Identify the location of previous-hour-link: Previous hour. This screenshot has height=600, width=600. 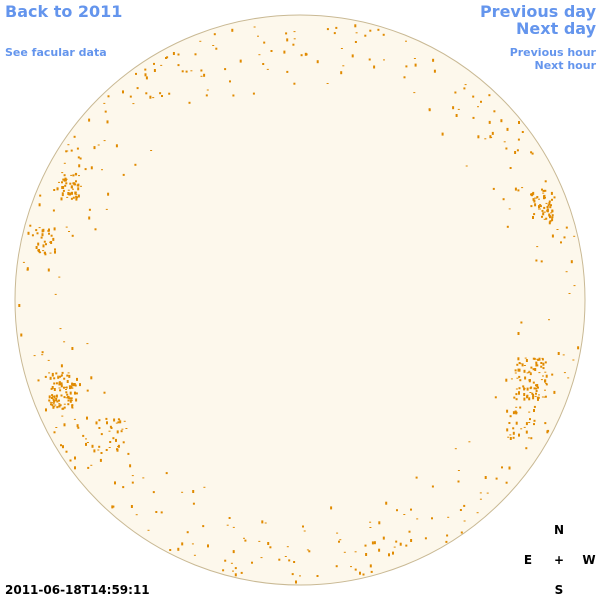
(553, 52).